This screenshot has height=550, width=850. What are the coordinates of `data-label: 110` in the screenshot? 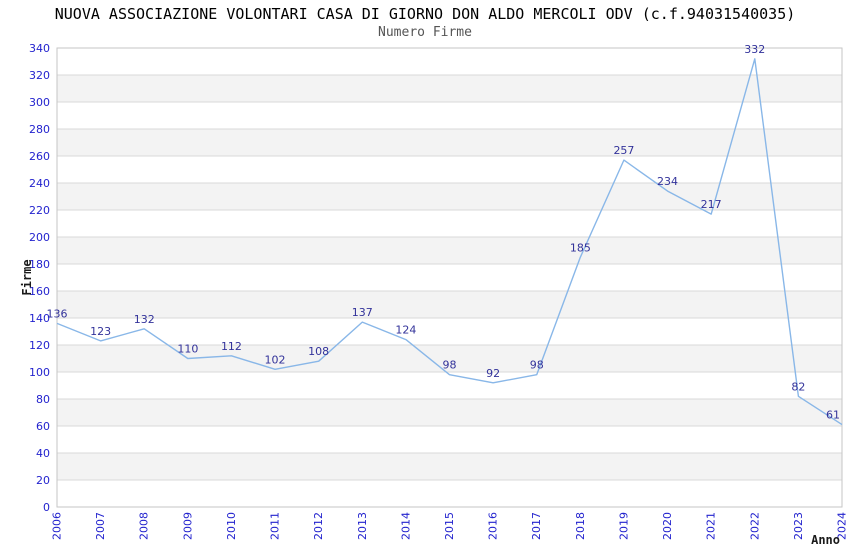 It's located at (187, 349).